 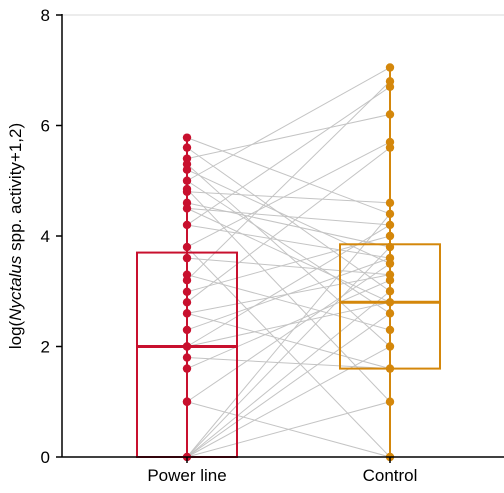 What do you see at coordinates (45, 457) in the screenshot?
I see `y-tick-label: 0` at bounding box center [45, 457].